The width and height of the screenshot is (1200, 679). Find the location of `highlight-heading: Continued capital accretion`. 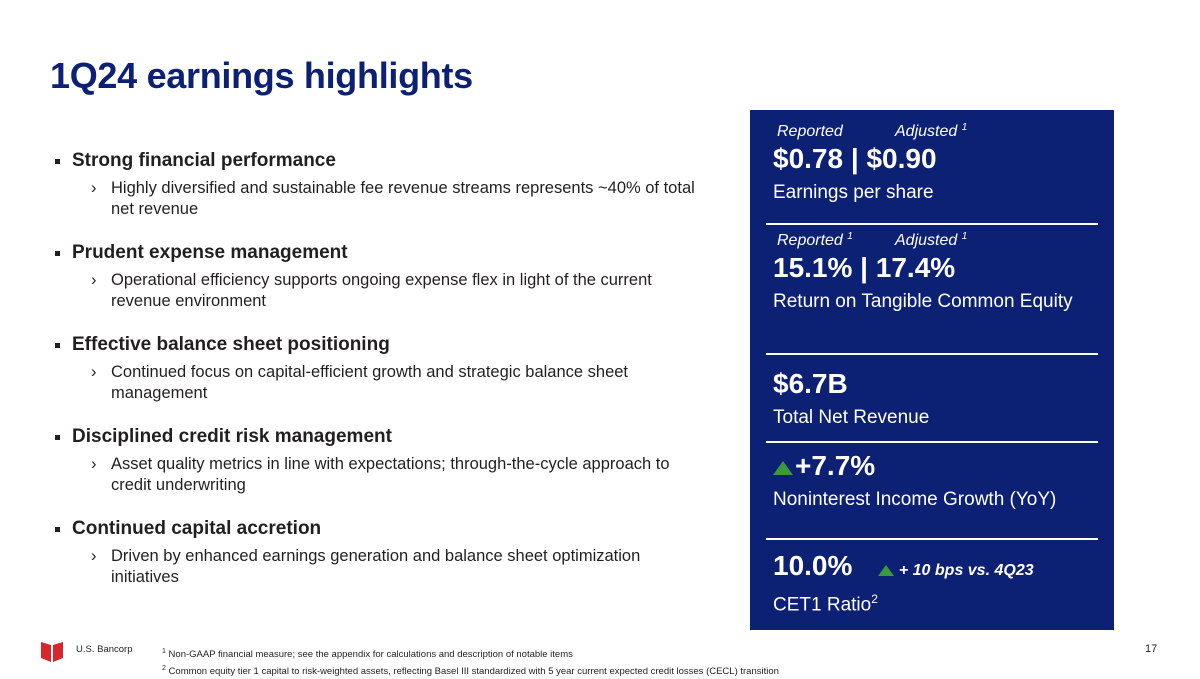

highlight-heading: Continued capital accretion is located at coordinates (197, 528).